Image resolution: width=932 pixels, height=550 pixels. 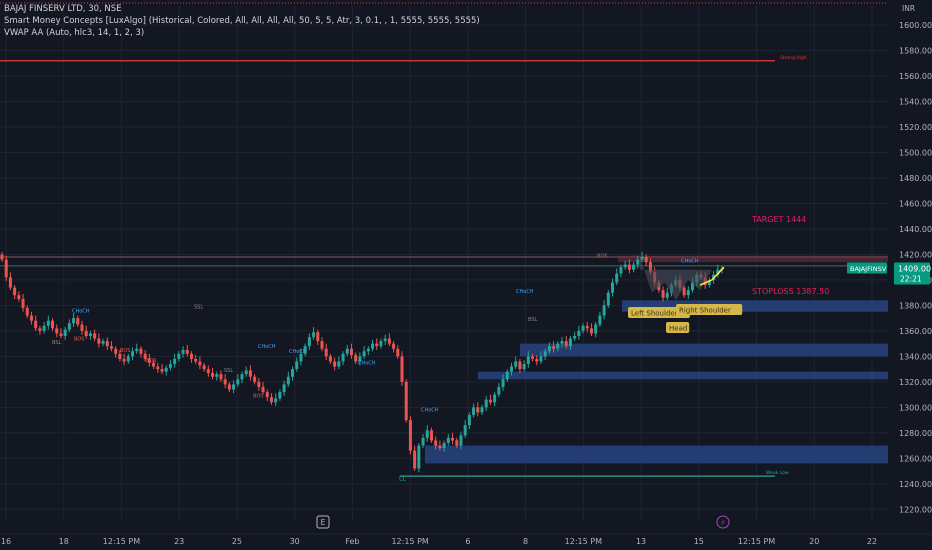 What do you see at coordinates (915, 254) in the screenshot?
I see `y-tick-label: 1420.00` at bounding box center [915, 254].